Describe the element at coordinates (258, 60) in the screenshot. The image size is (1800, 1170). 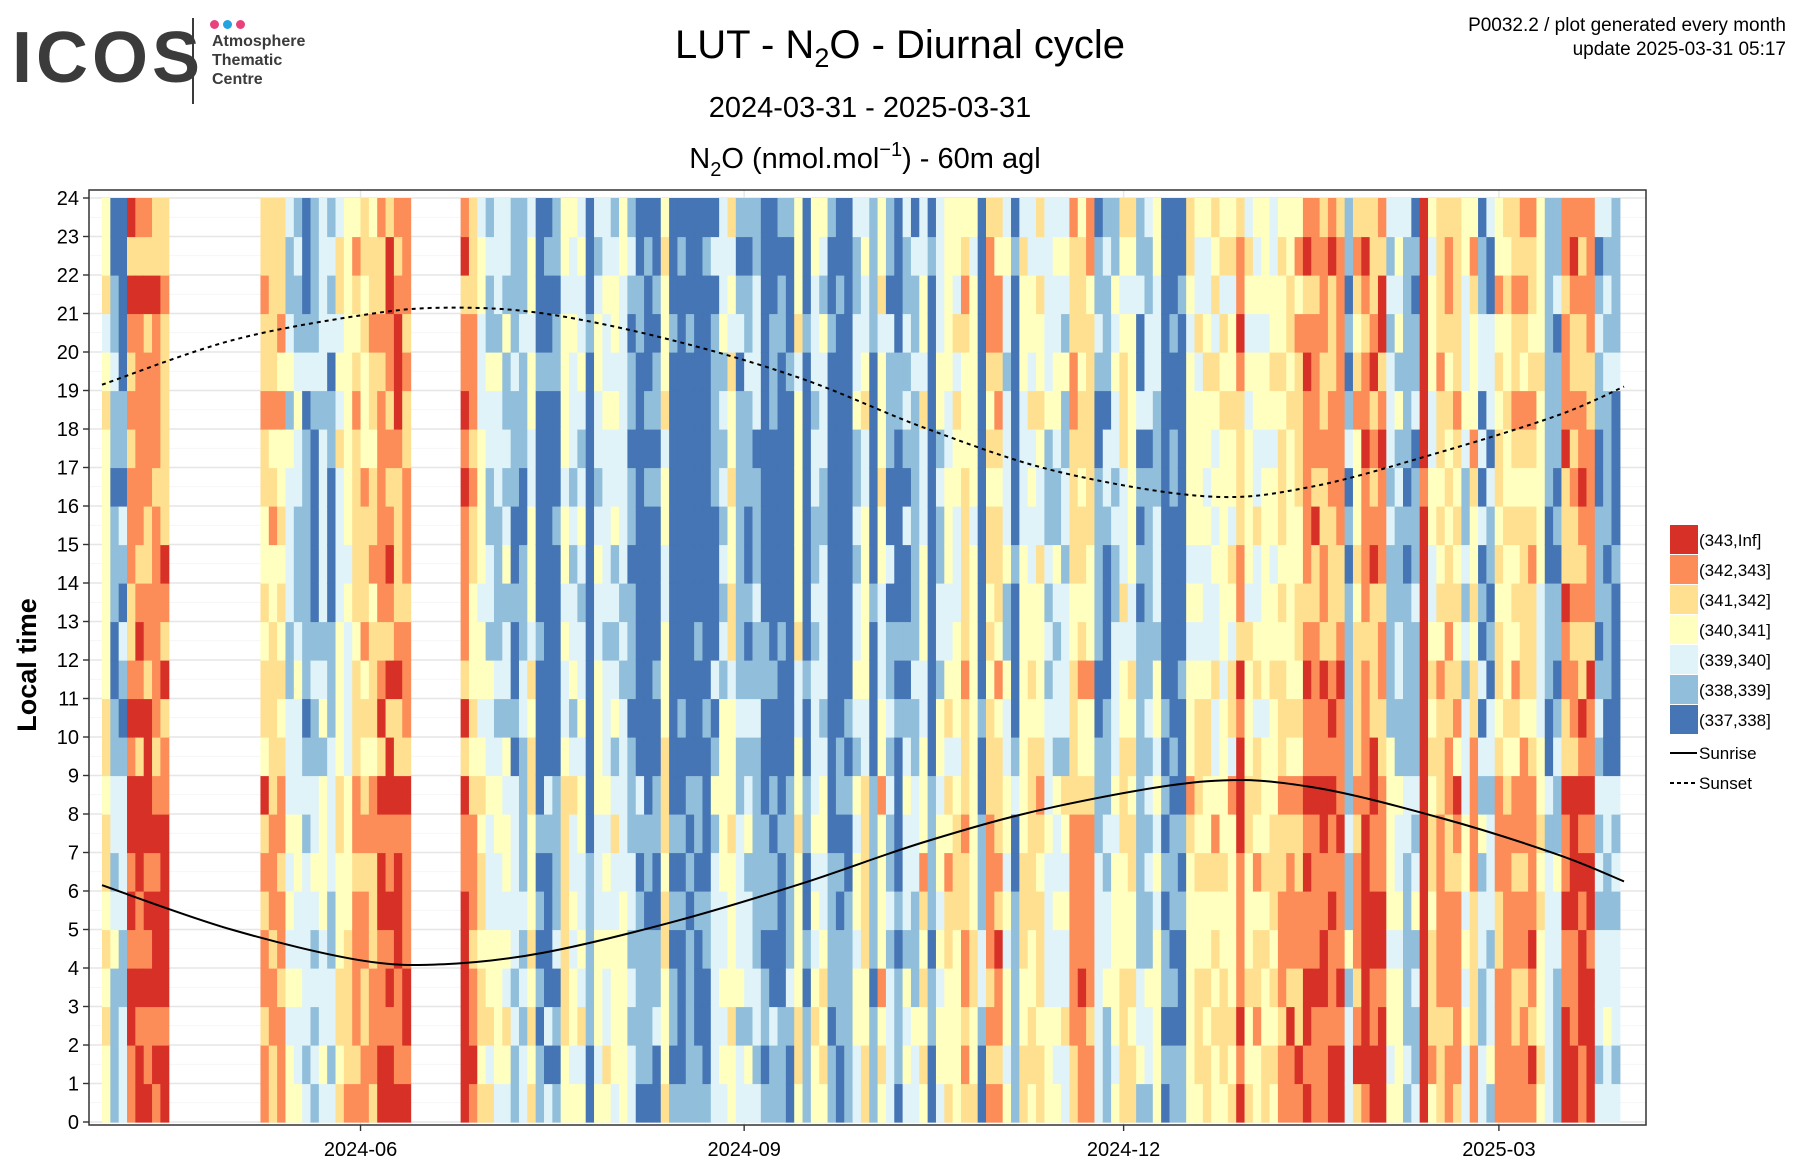
I see `logo-subtitle: Atmosphere Thematic Centre` at that location.